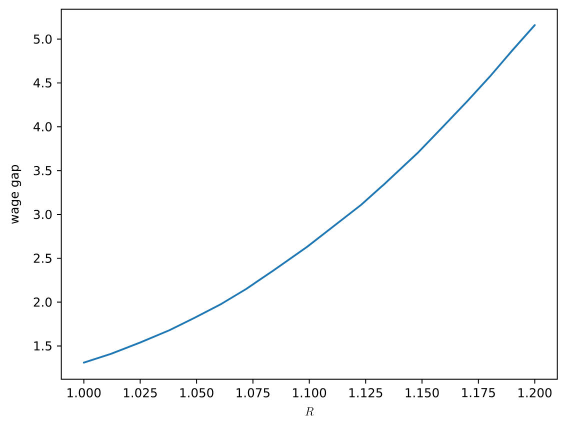  I want to click on y-tick-label: 4.5, so click(43, 83).